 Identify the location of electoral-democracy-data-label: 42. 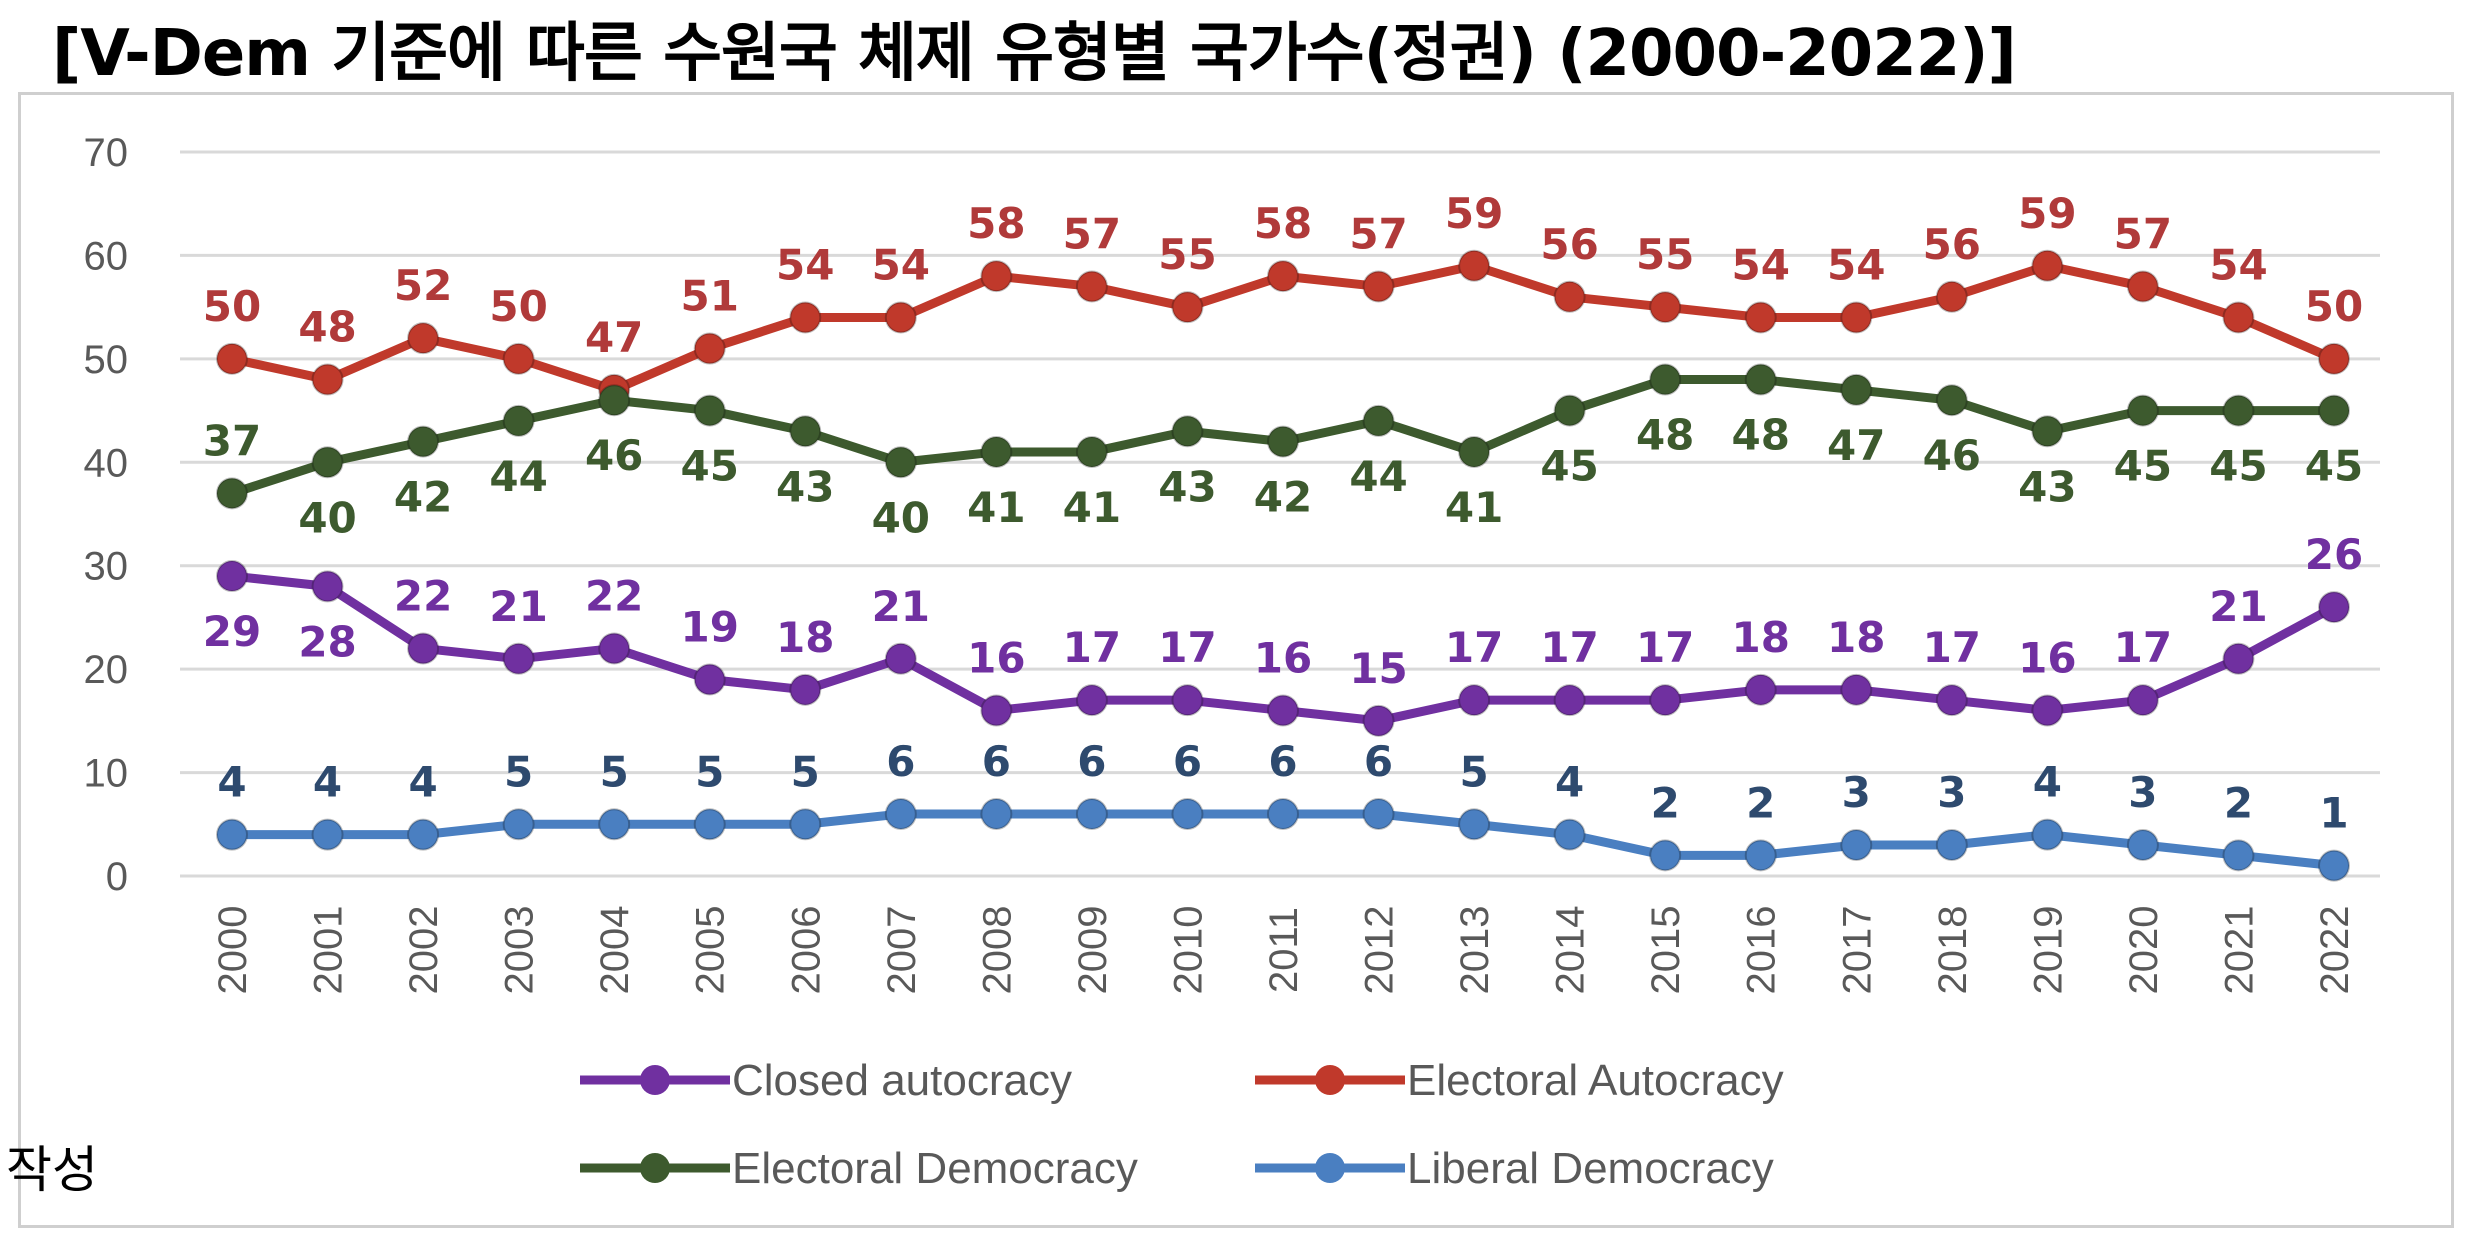
(423, 497).